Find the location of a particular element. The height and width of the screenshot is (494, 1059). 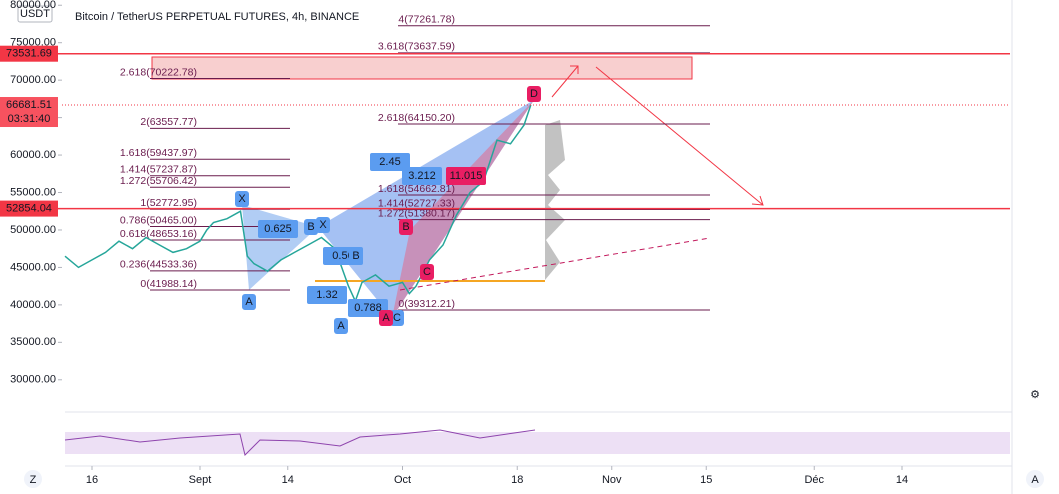

current-price-label: 66681.51 is located at coordinates (29, 105).